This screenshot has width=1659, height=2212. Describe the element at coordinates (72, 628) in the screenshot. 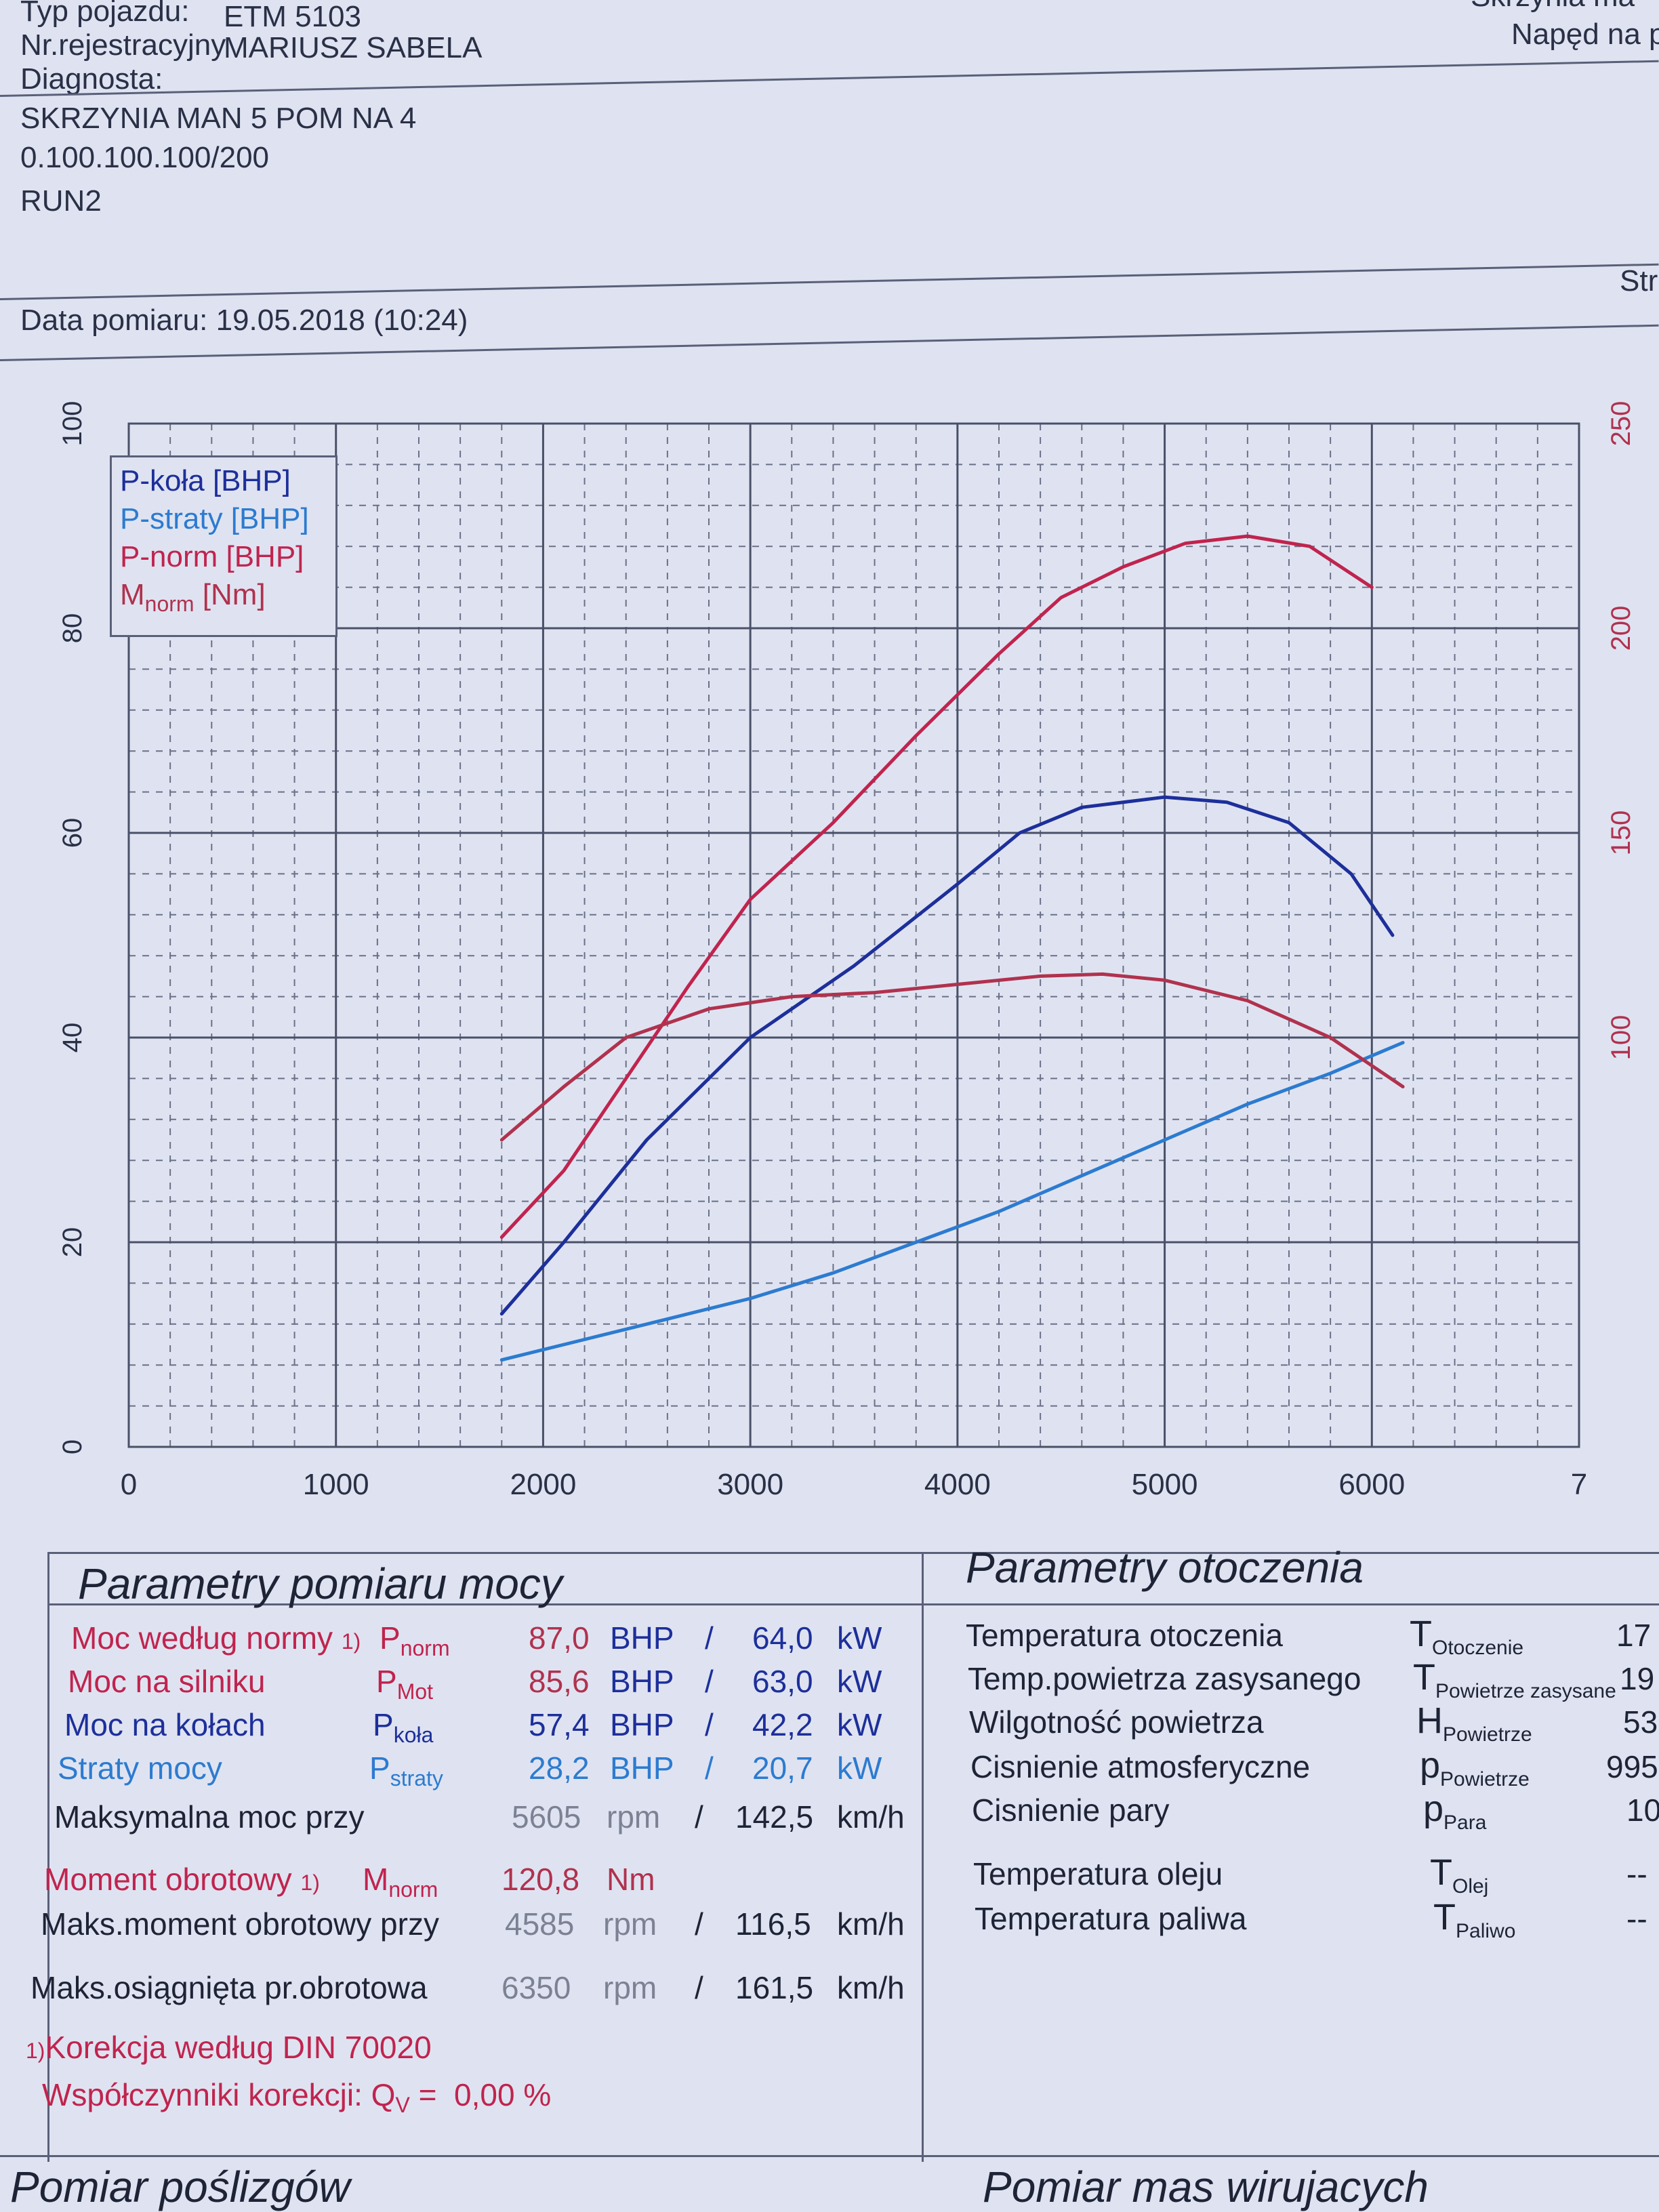

I see `y-left-tick-label: 80` at that location.